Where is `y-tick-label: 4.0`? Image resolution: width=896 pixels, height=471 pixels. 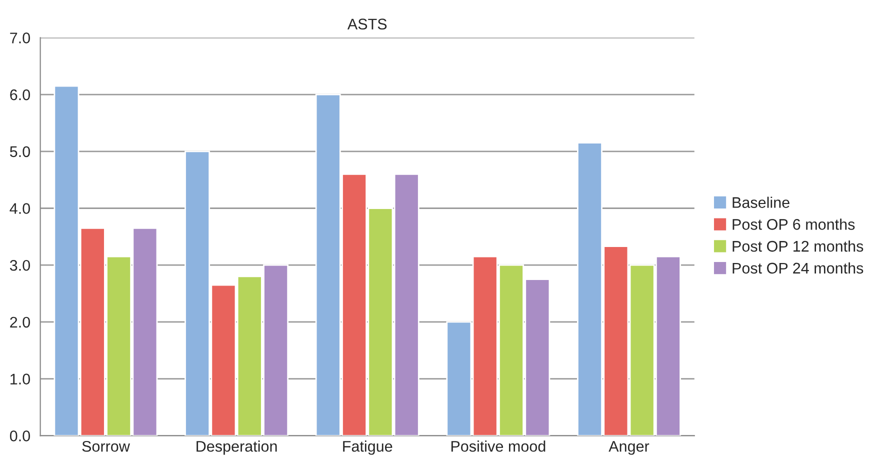
y-tick-label: 4.0 is located at coordinates (20, 208).